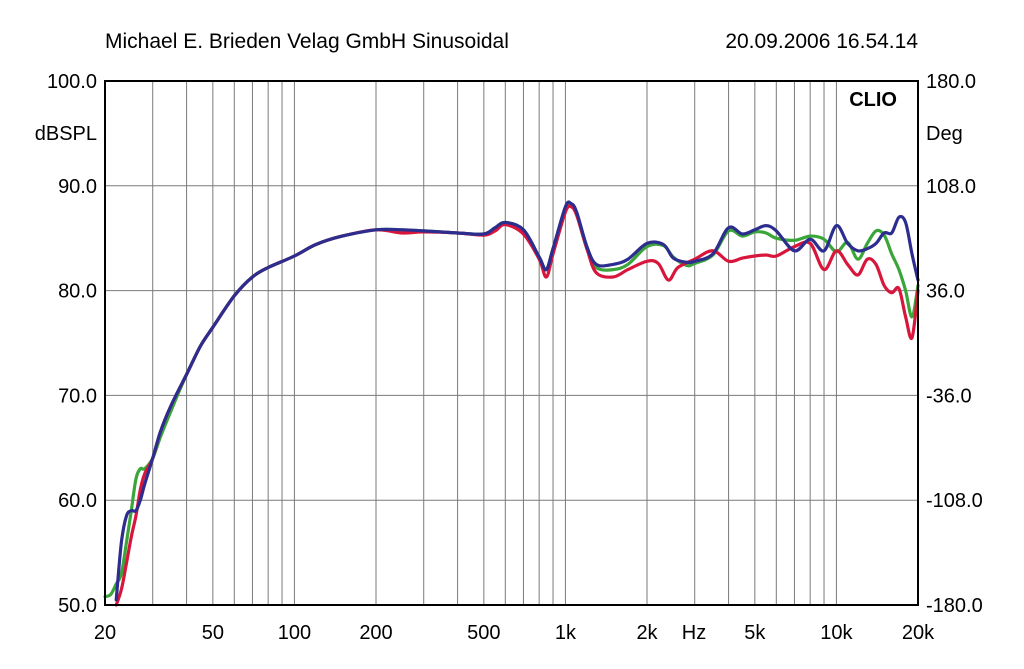 This screenshot has height=669, width=1024. What do you see at coordinates (949, 396) in the screenshot?
I see `y2-tick-label: -36.0` at bounding box center [949, 396].